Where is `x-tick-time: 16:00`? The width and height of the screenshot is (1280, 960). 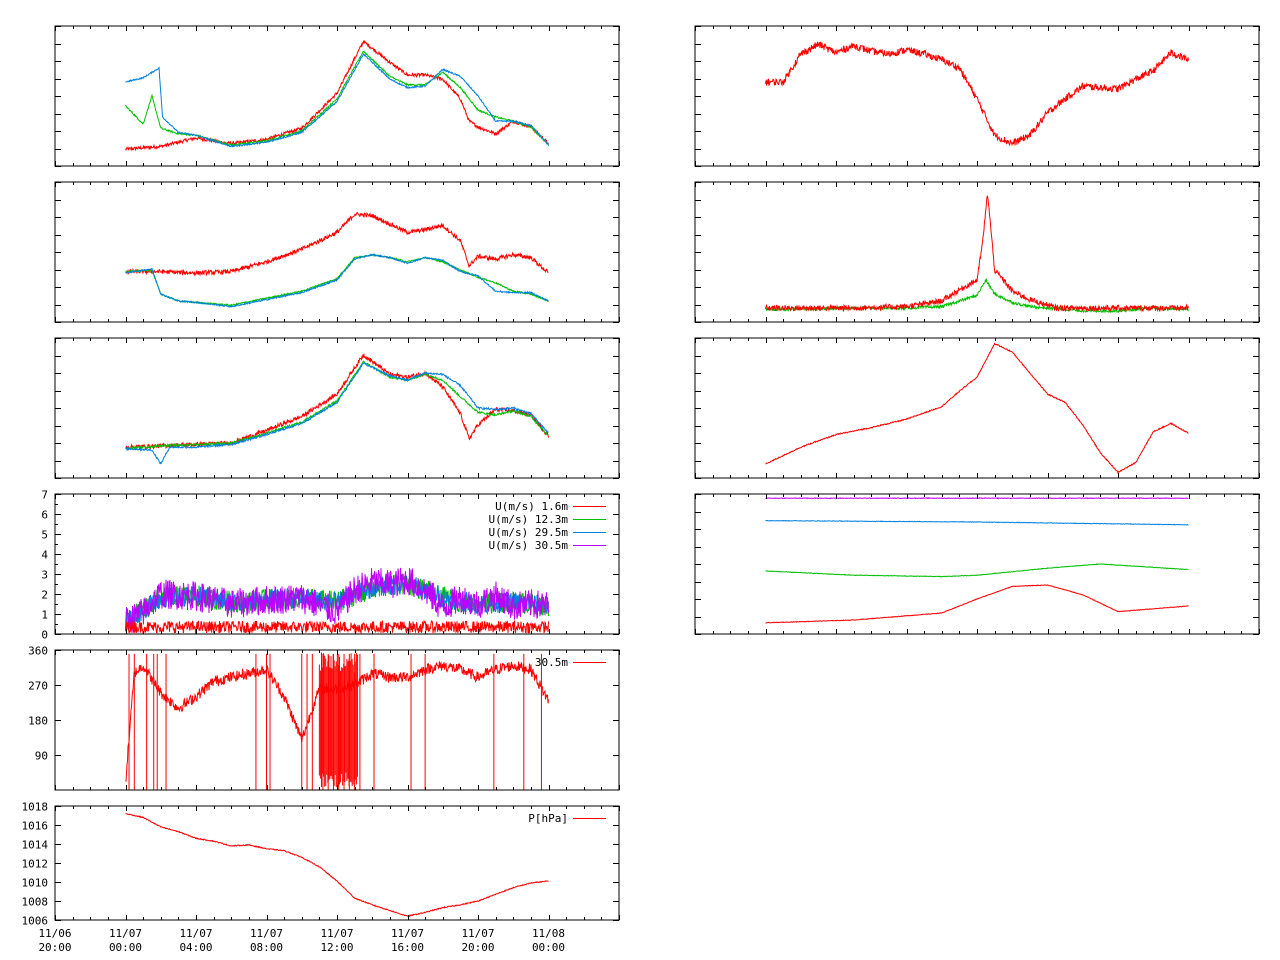 x-tick-time: 16:00 is located at coordinates (407, 947).